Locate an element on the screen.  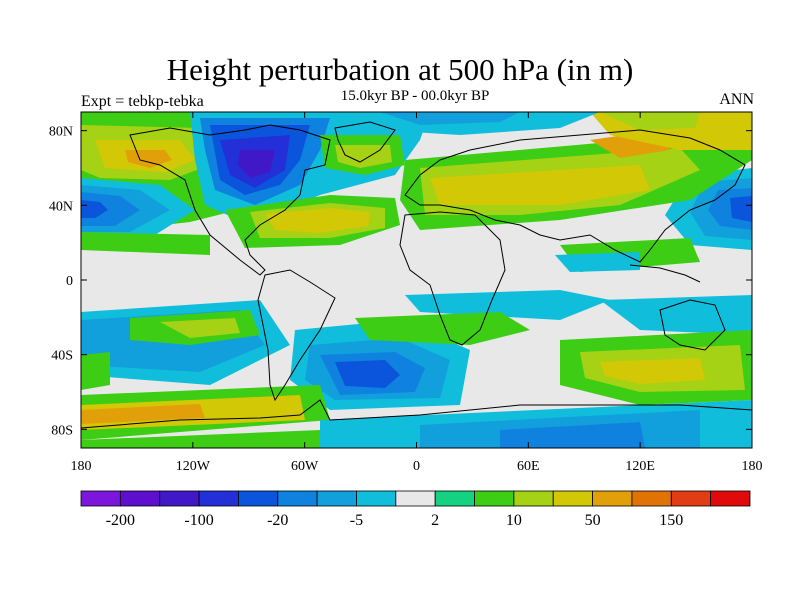
colorbar-label: 10 is located at coordinates (514, 520).